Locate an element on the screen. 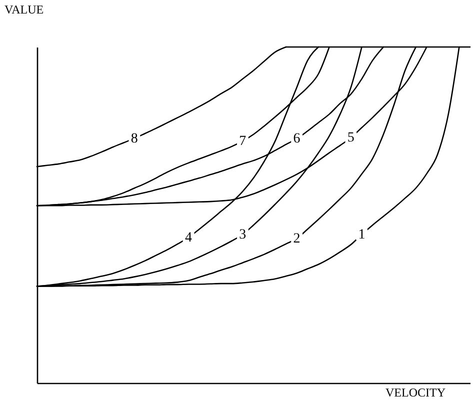 The width and height of the screenshot is (475, 403). series-label: 4 is located at coordinates (188, 238).